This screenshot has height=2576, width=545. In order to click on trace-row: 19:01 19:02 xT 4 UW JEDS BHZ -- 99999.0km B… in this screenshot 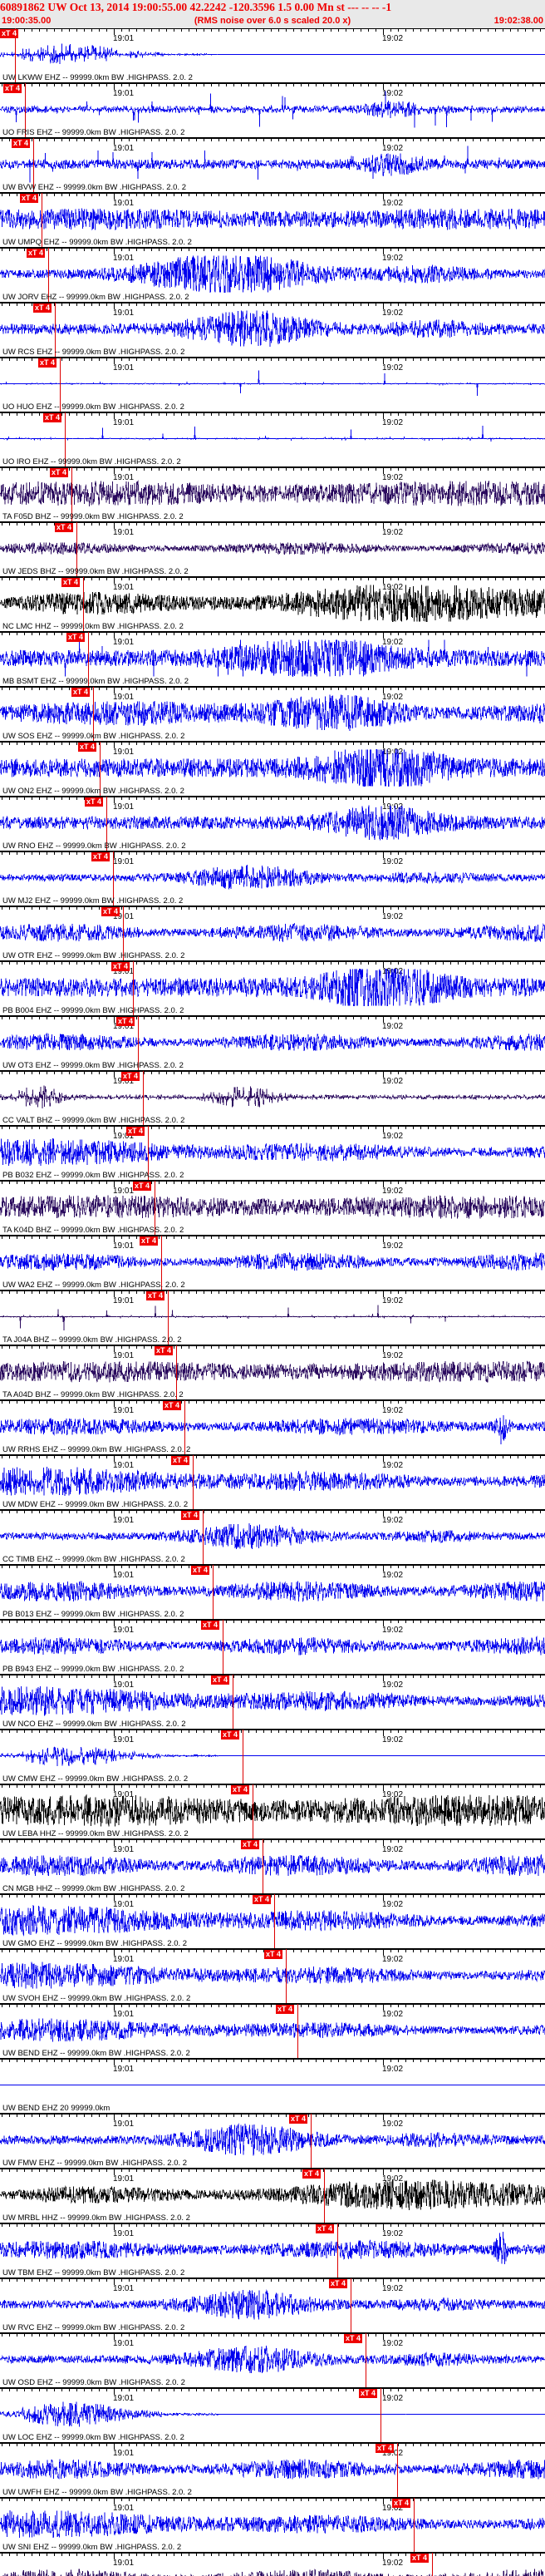, I will do `click(272, 549)`.